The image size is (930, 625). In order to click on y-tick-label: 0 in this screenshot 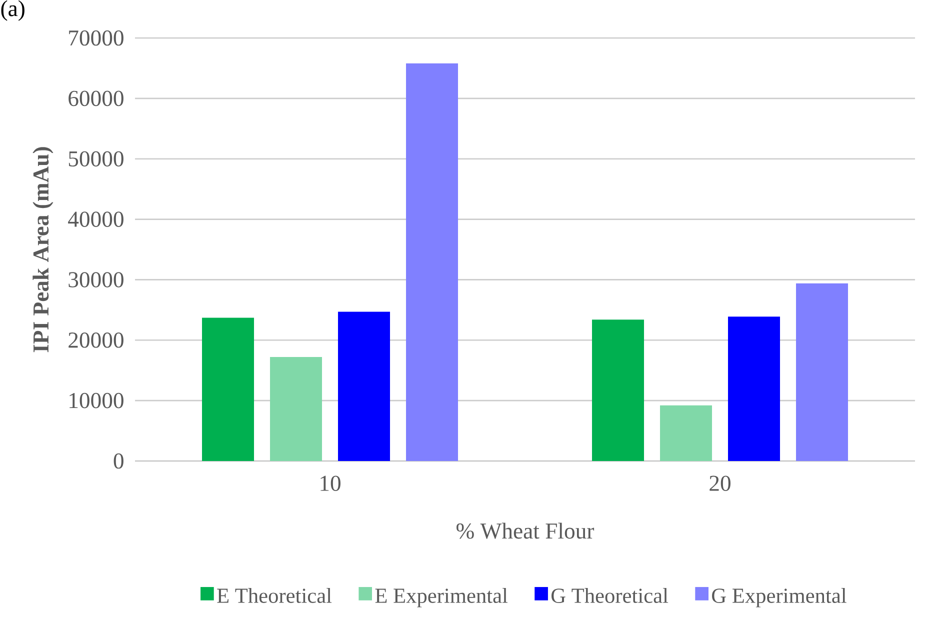, I will do `click(119, 461)`.